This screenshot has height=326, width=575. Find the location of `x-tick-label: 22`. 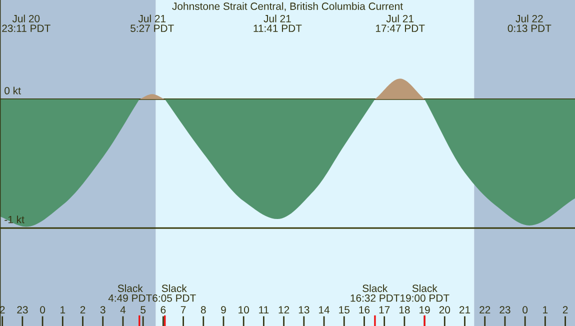

x-tick-label: 22 is located at coordinates (485, 310).